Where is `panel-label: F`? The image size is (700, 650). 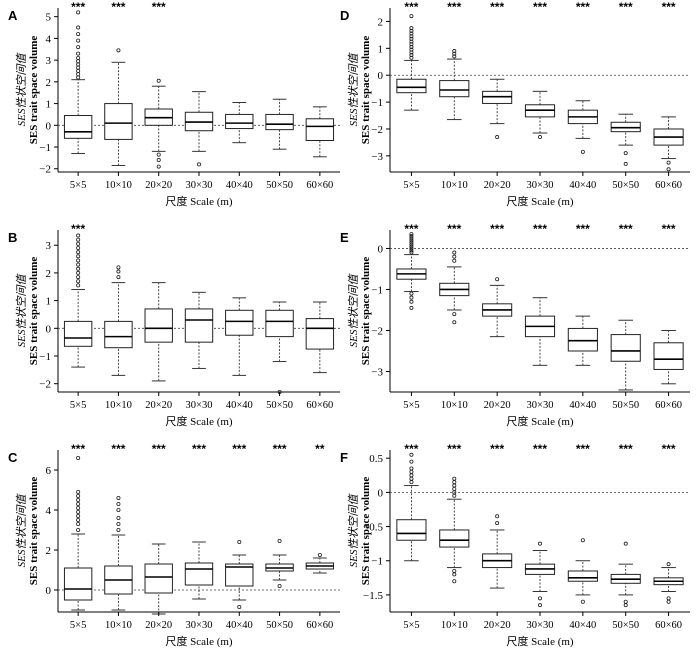 panel-label: F is located at coordinates (344, 457).